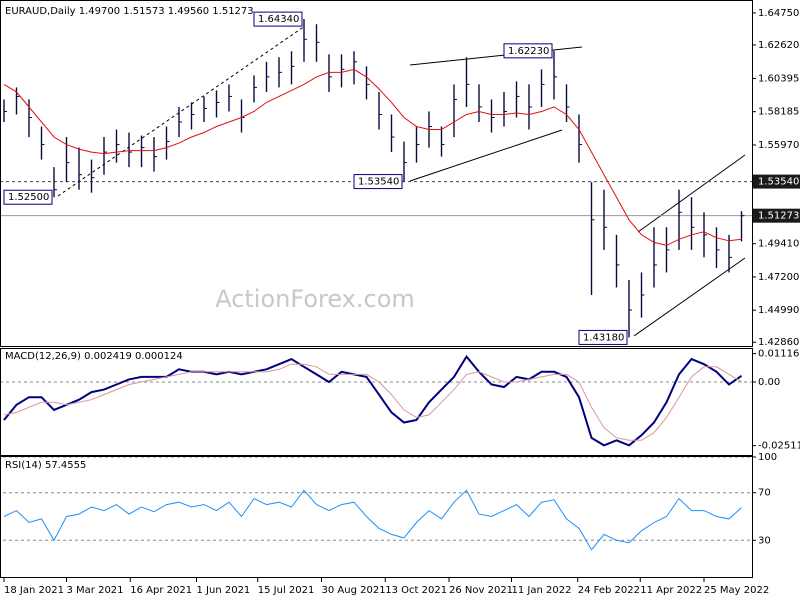  I want to click on y-tick-label: 1.64750, so click(778, 13).